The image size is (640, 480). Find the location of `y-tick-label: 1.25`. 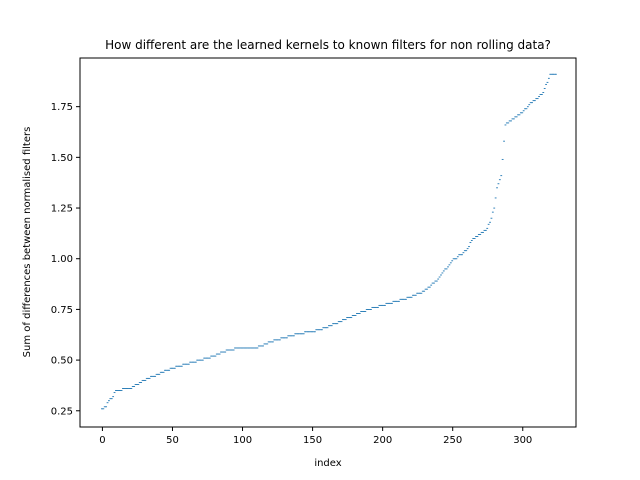

y-tick-label: 1.25 is located at coordinates (62, 209).